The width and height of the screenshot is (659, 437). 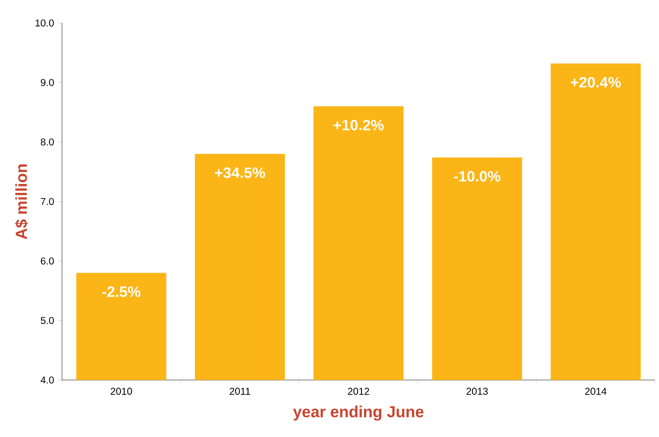 What do you see at coordinates (47, 202) in the screenshot?
I see `y-tick-label: 7.0` at bounding box center [47, 202].